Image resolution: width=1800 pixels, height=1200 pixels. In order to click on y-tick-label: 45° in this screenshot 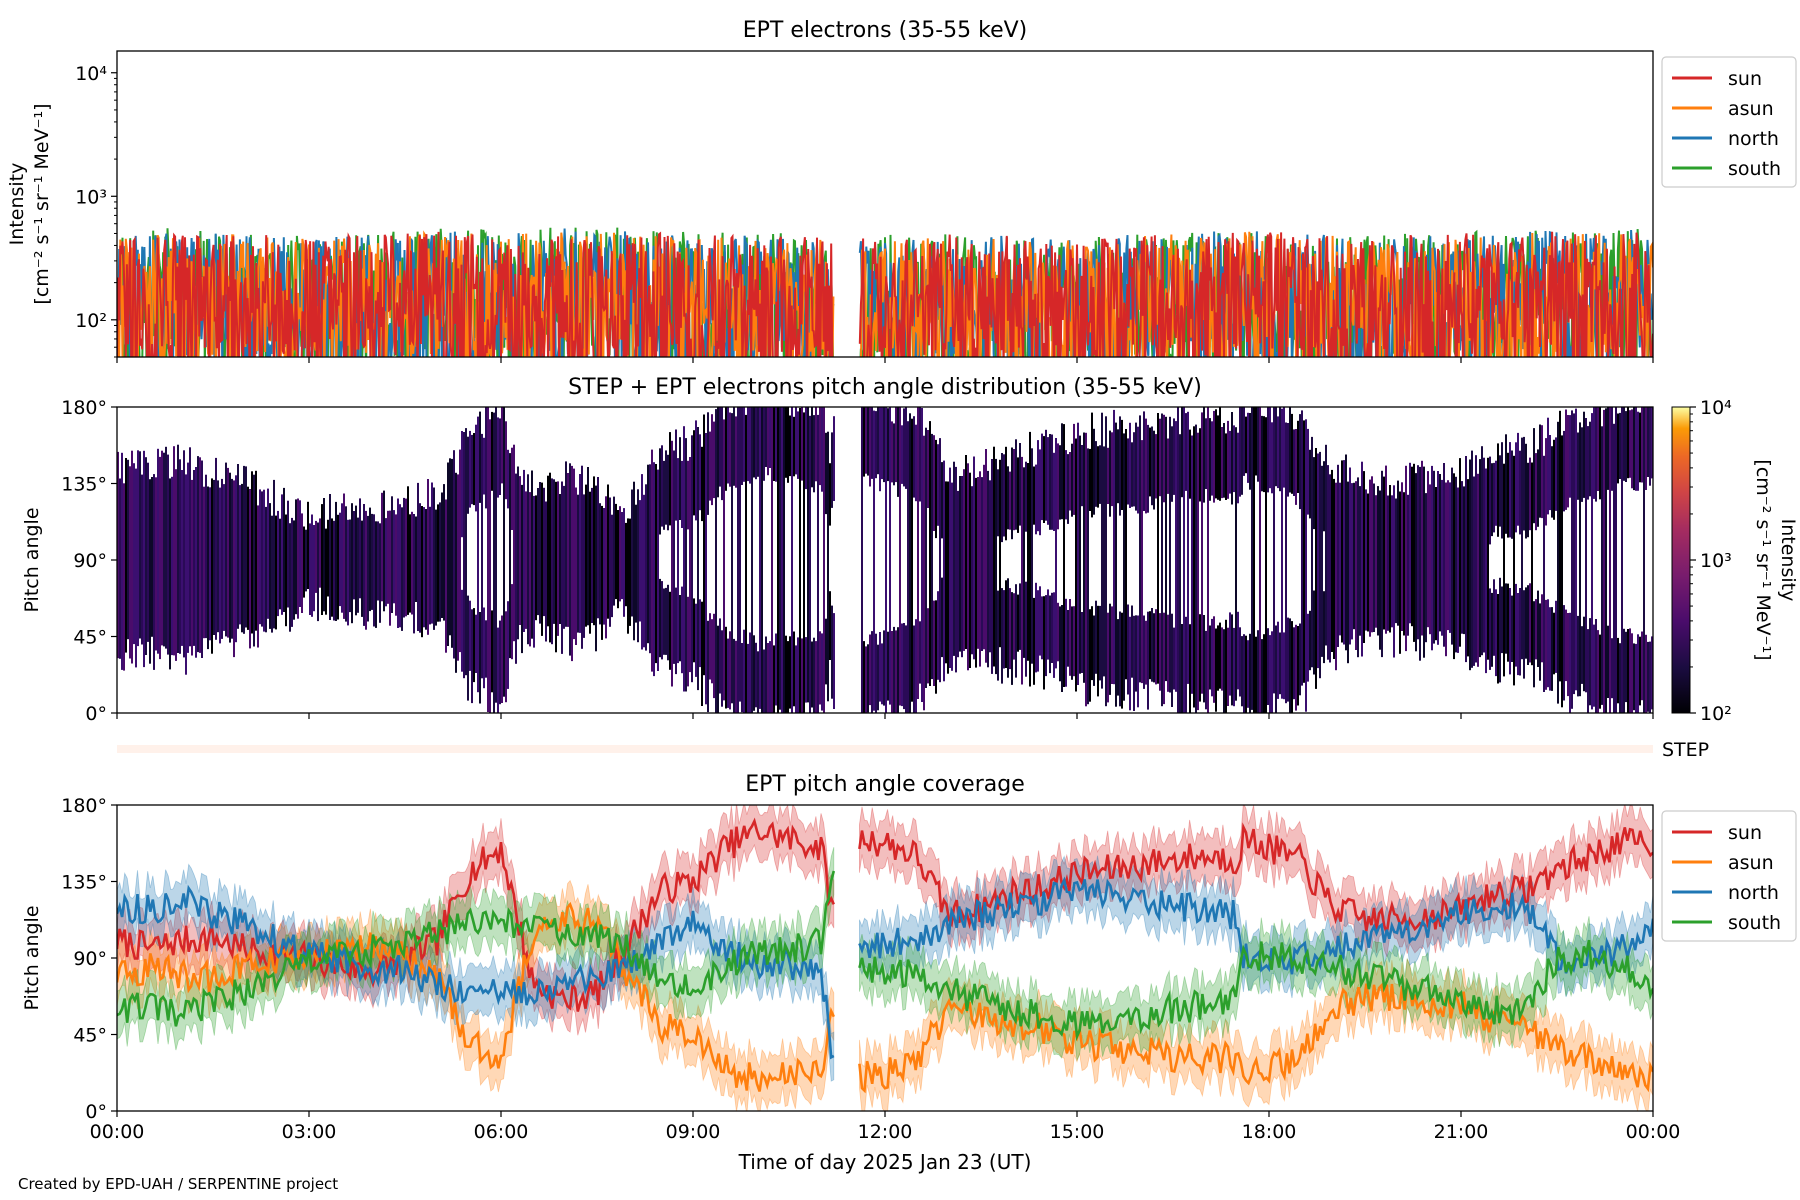, I will do `click(90, 638)`.